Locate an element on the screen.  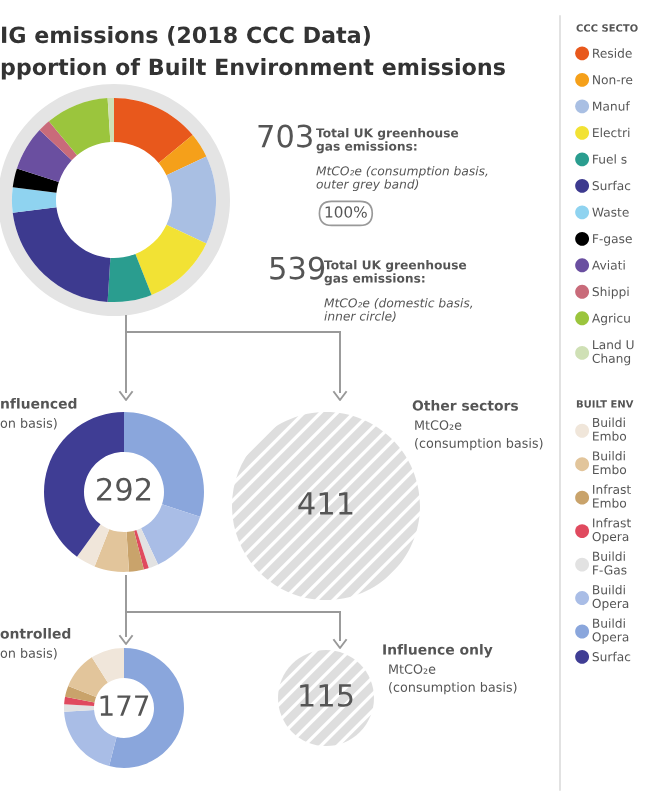
text: pportion of Built Environment emissions is located at coordinates (253, 69).